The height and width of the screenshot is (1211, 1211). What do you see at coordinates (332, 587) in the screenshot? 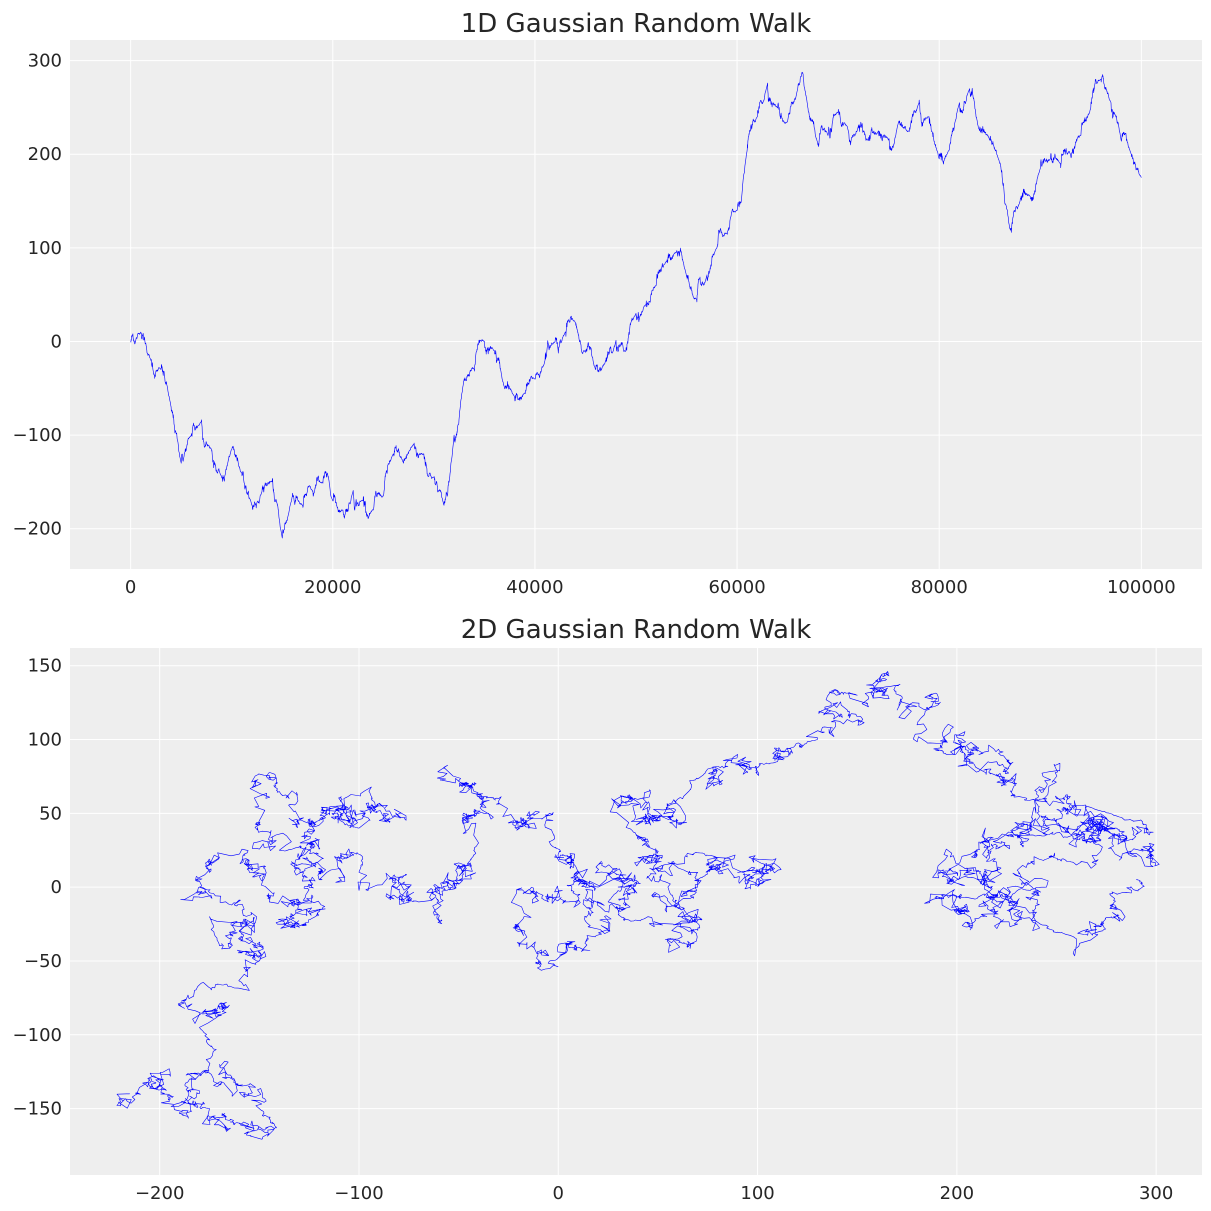
I see `x-tick-label: 20000` at bounding box center [332, 587].